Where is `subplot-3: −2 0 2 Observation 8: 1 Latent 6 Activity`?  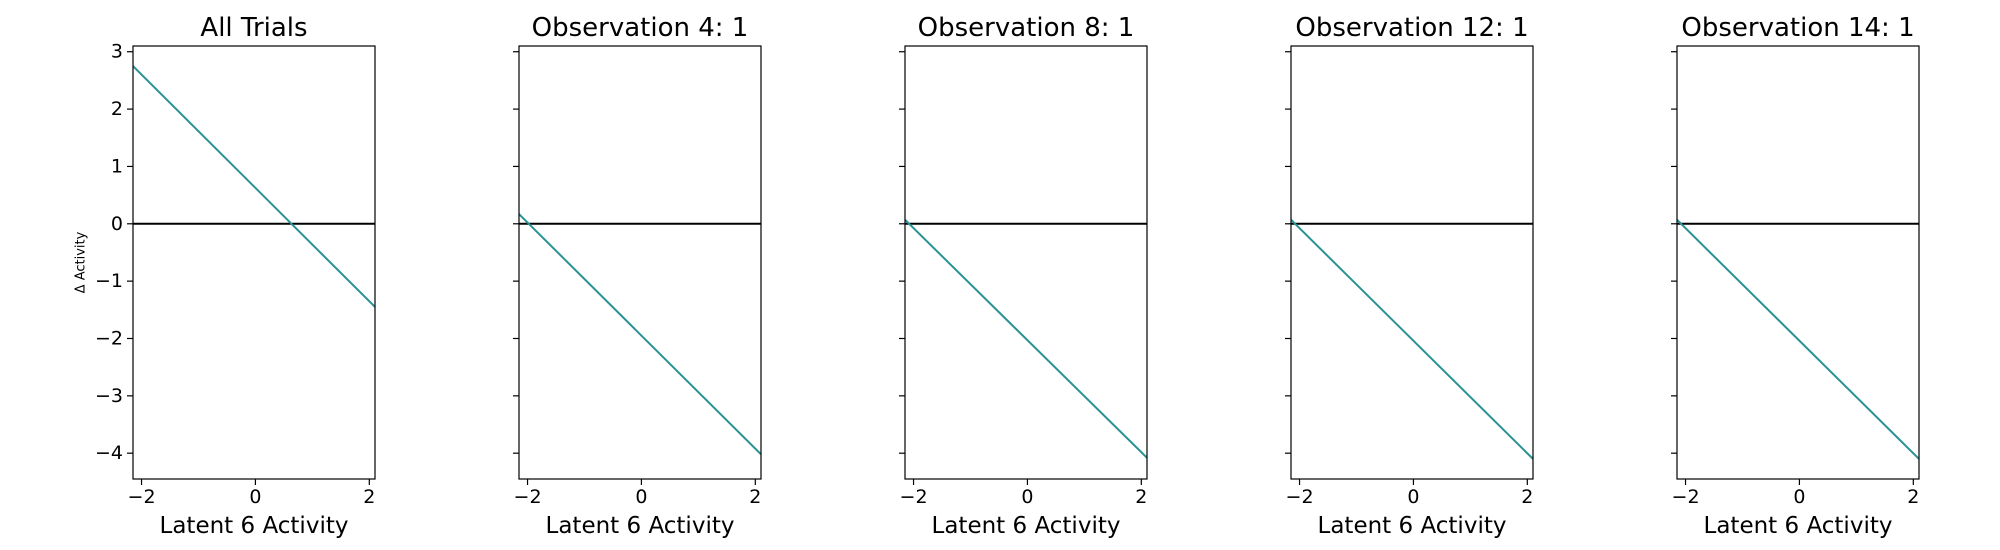 subplot-3: −2 0 2 Observation 8: 1 Latent 6 Activity is located at coordinates (1023, 276).